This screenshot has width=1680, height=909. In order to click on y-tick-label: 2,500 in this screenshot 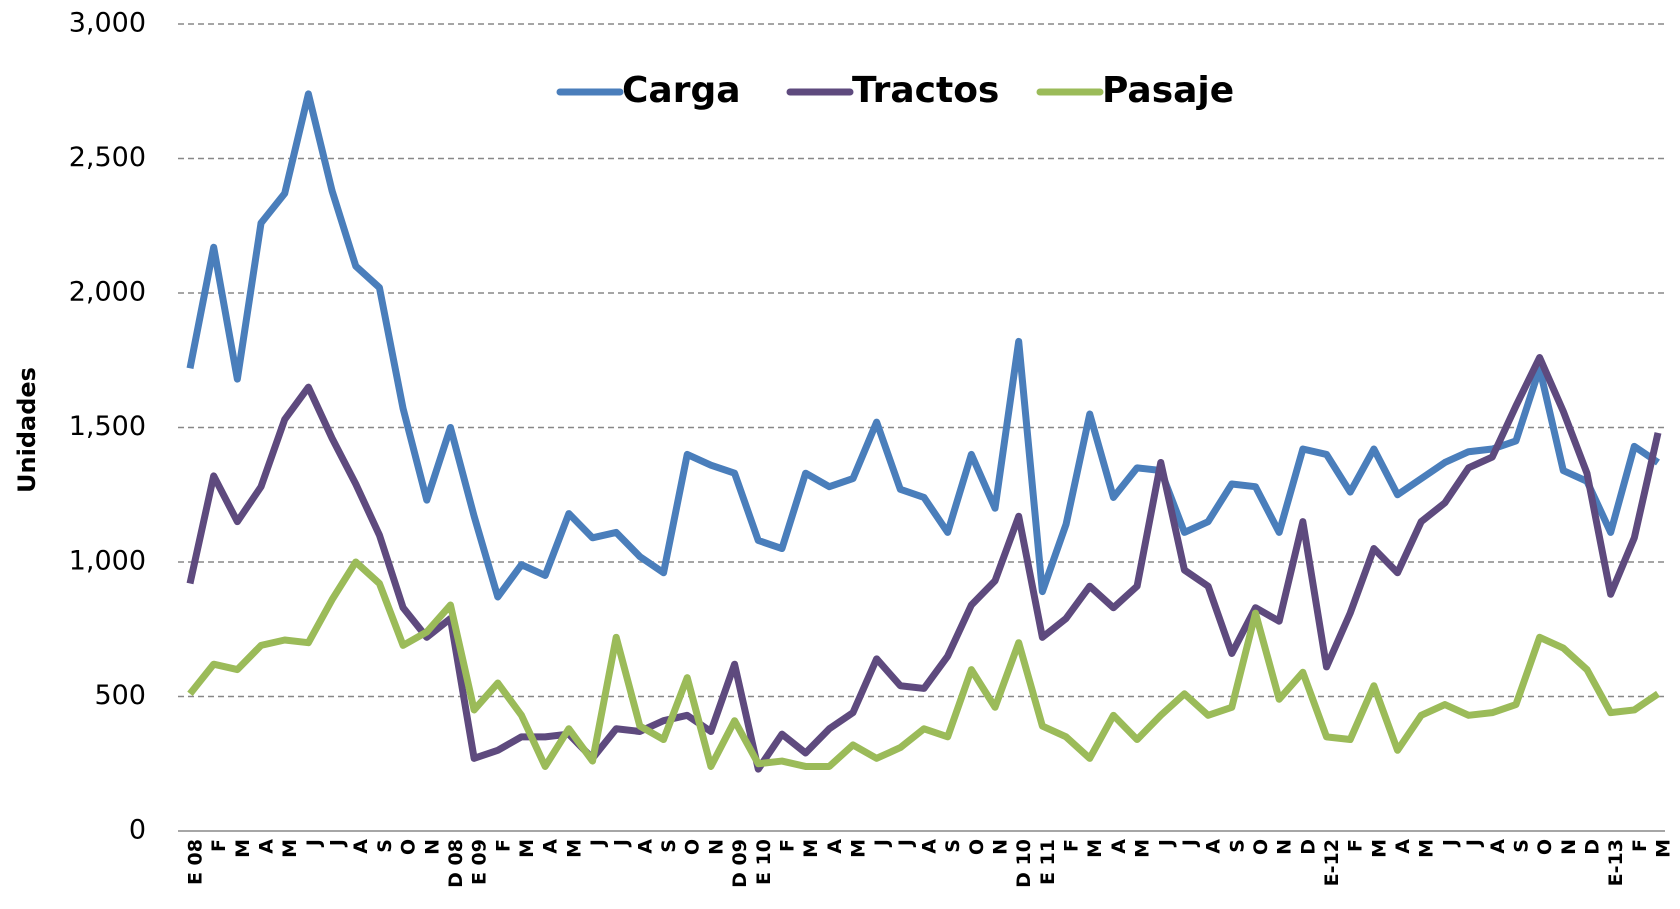, I will do `click(107, 157)`.